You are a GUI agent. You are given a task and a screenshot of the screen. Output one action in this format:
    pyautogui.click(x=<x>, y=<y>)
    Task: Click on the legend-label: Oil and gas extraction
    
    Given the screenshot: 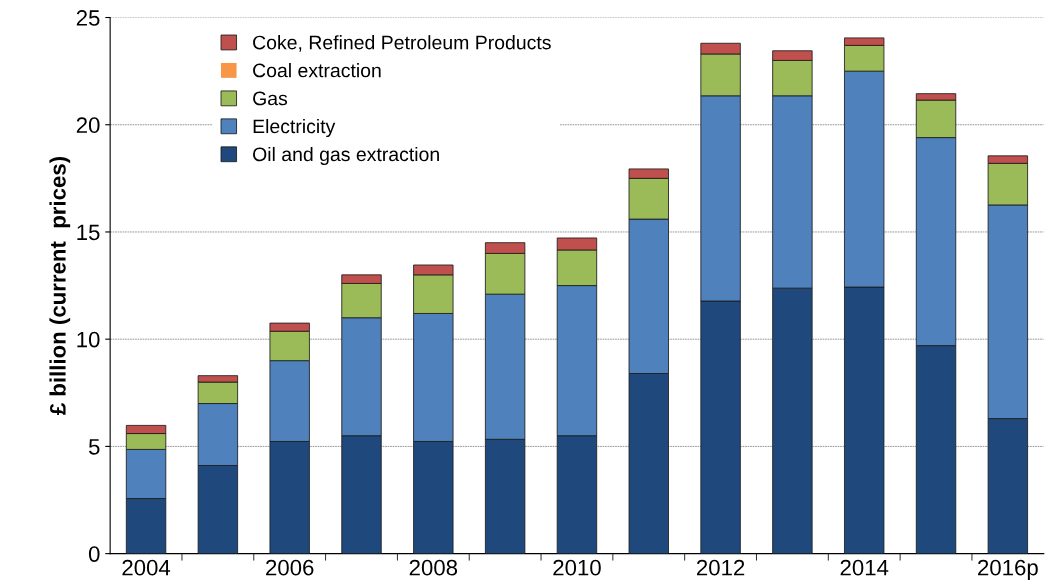 What is the action you would take?
    pyautogui.click(x=346, y=156)
    